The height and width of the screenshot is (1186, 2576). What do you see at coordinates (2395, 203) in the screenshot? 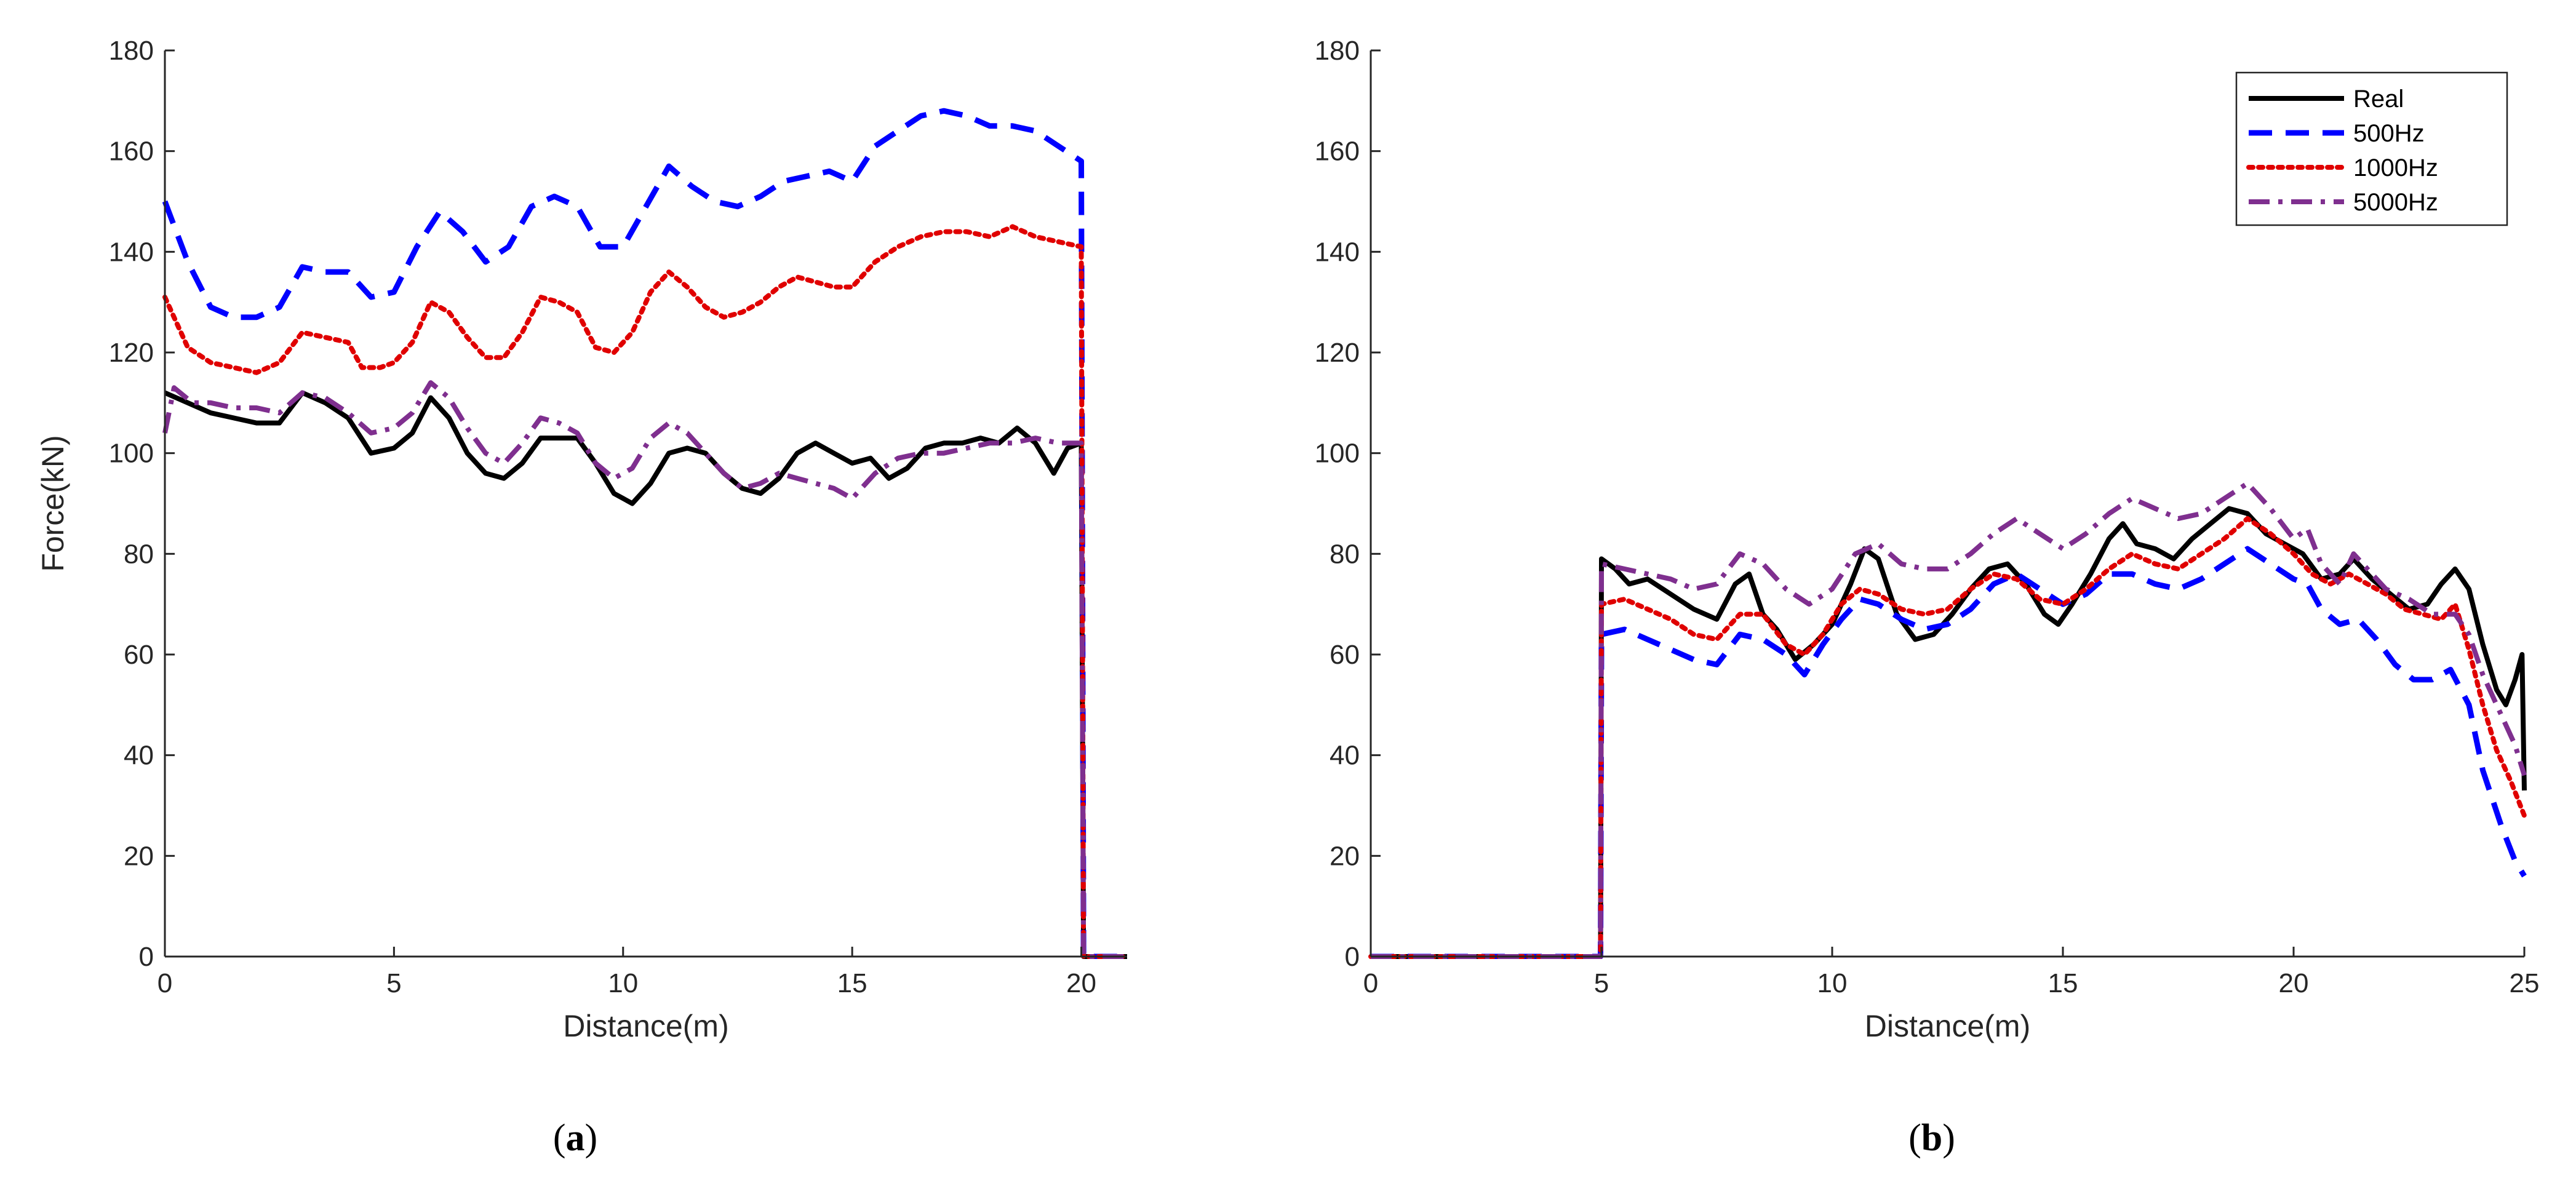
I see `legend-entry-5000hz: 5000Hz` at bounding box center [2395, 203].